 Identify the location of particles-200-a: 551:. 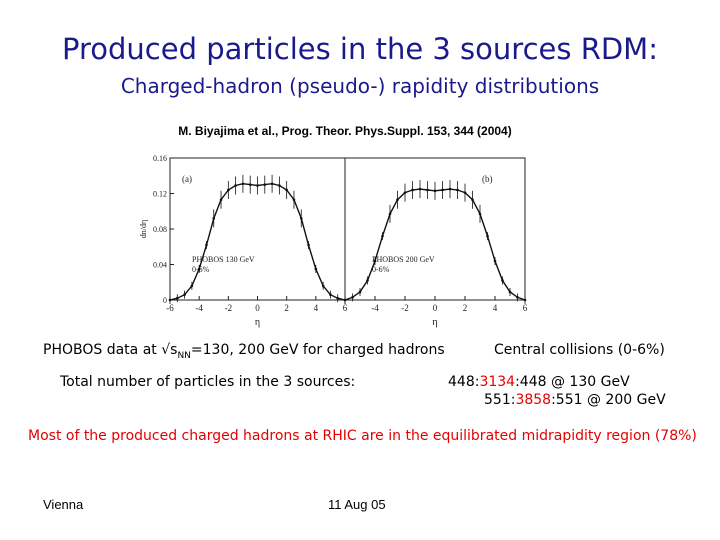
(500, 400).